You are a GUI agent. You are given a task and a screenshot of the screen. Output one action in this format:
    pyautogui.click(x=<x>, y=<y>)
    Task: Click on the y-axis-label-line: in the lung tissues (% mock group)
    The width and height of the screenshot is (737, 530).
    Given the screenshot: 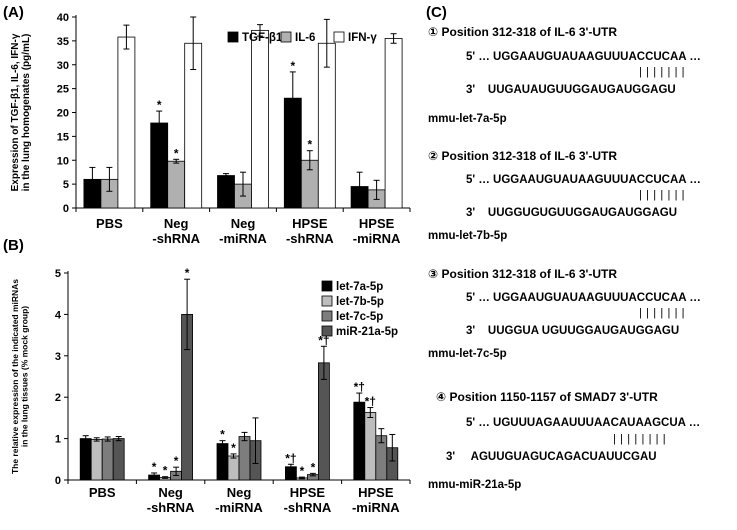 What is the action you would take?
    pyautogui.click(x=25, y=376)
    